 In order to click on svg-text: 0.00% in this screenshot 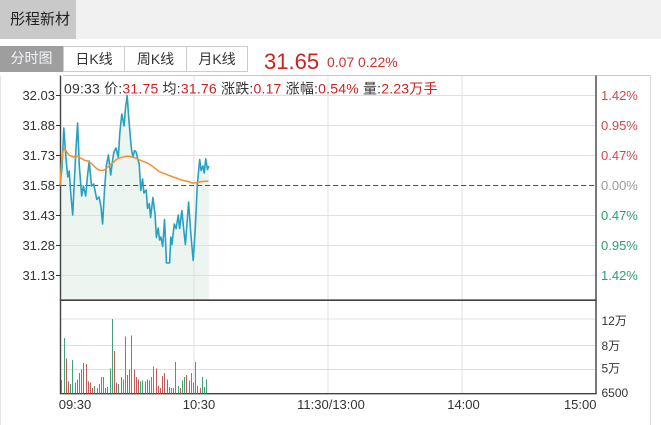, I will do `click(619, 185)`.